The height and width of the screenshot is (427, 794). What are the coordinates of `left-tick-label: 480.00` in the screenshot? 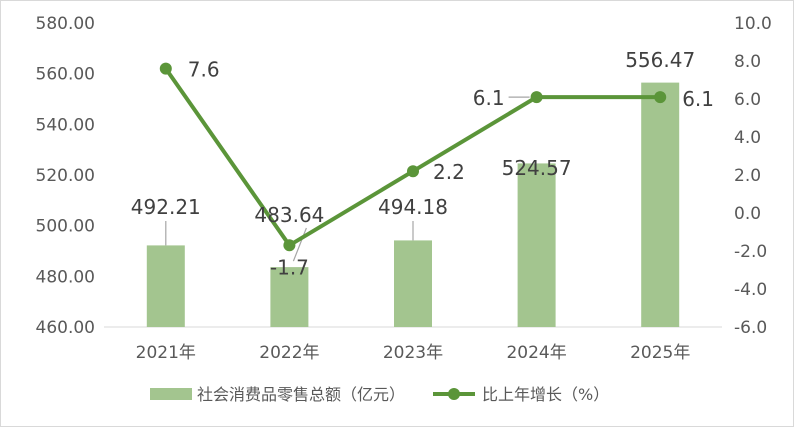 It's located at (65, 277).